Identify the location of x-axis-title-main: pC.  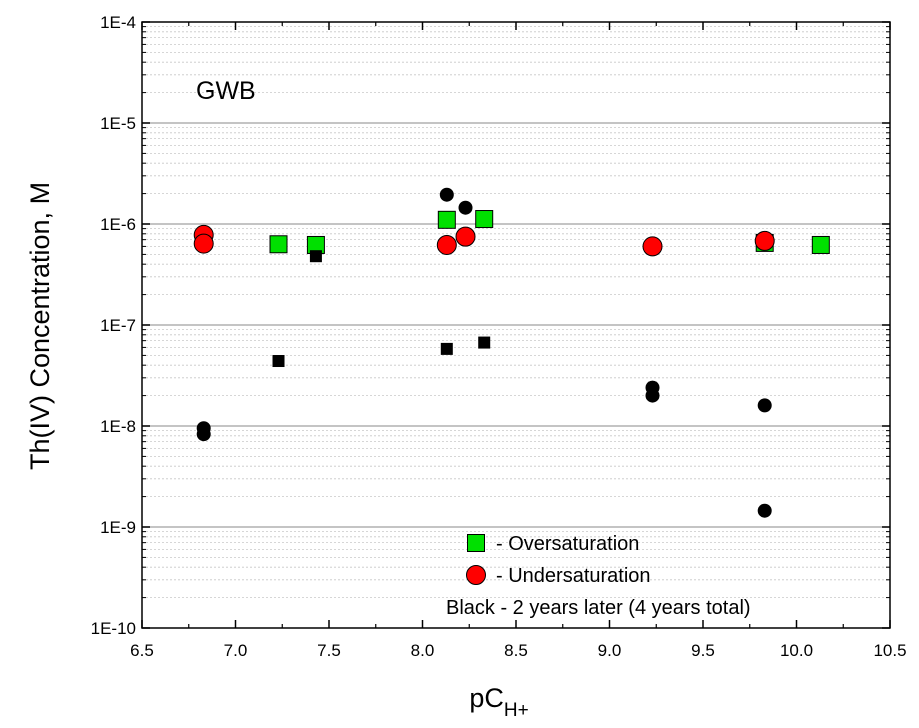
(486, 698).